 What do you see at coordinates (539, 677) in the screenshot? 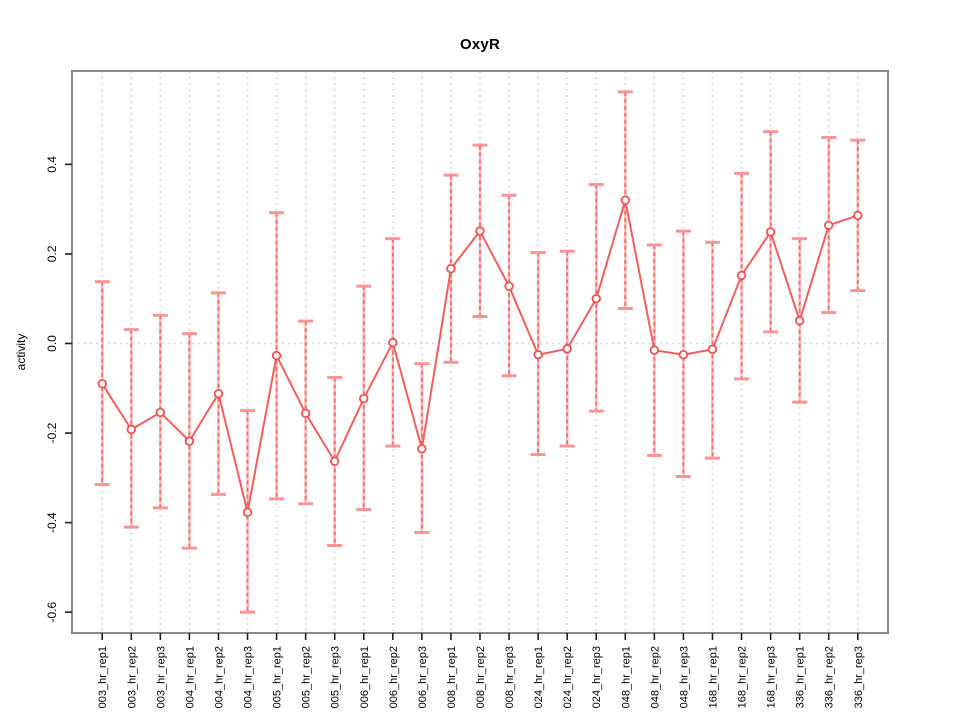
I see `x-tick-label: 024_hr_rep1` at bounding box center [539, 677].